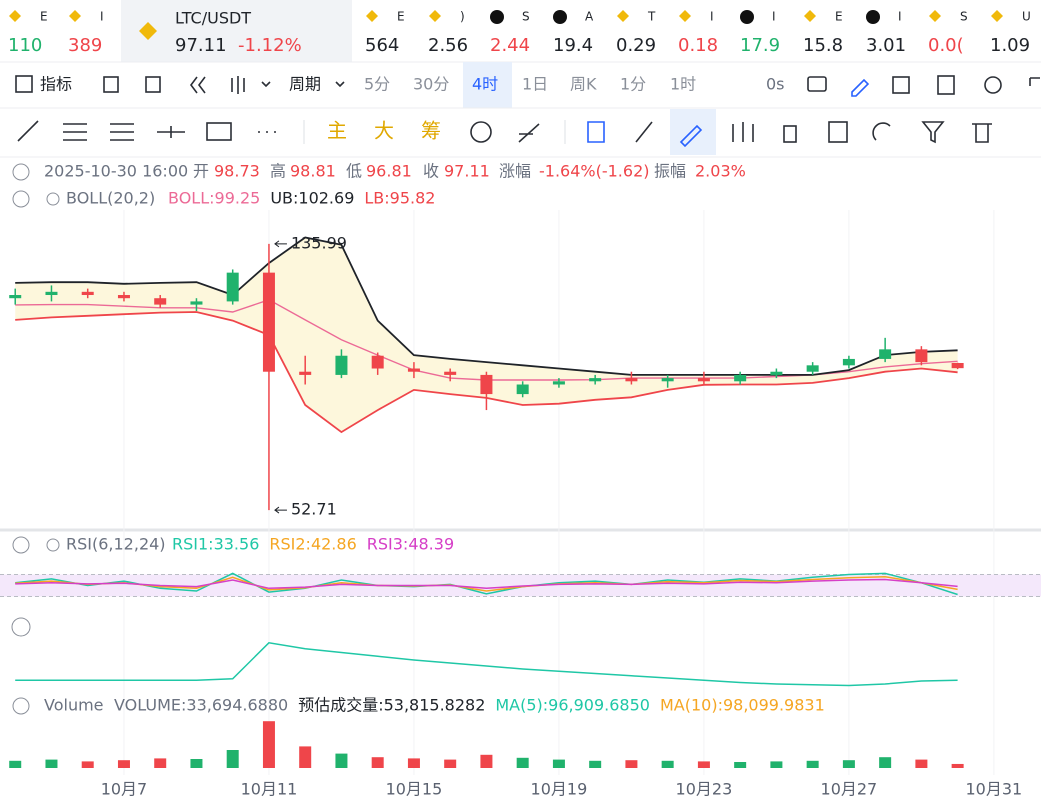  What do you see at coordinates (280, 510) in the screenshot?
I see `annotation-arrow` at bounding box center [280, 510].